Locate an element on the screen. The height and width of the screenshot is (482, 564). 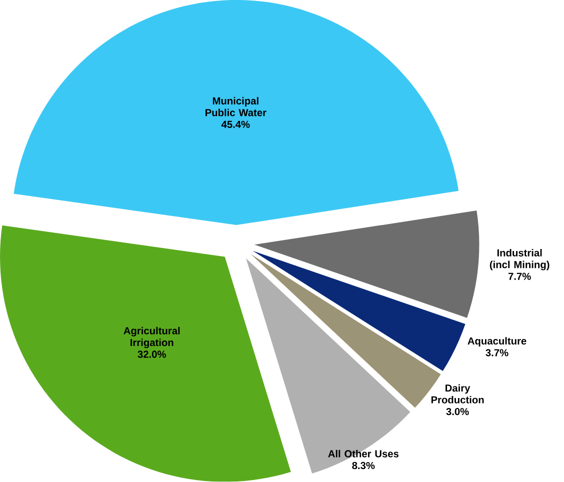
slice-label: Dairy Production is located at coordinates (457, 394).